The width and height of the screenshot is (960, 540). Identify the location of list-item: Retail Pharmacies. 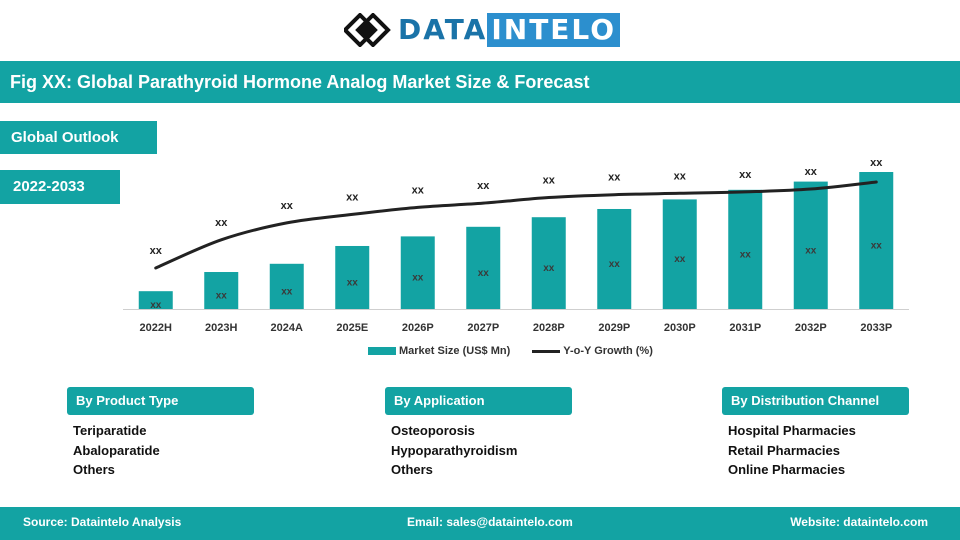
(784, 450).